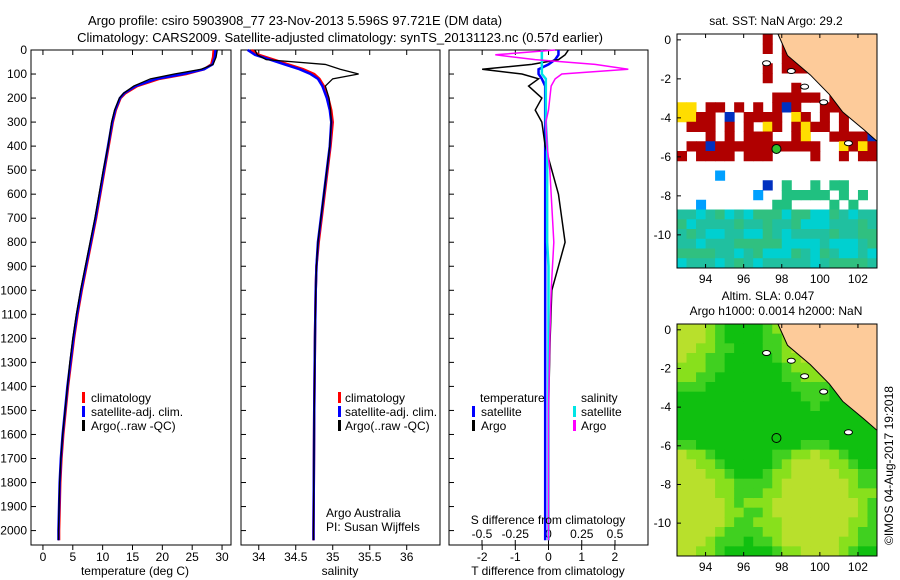 The width and height of the screenshot is (900, 580). What do you see at coordinates (820, 567) in the screenshot?
I see `x-tick-label: 100` at bounding box center [820, 567].